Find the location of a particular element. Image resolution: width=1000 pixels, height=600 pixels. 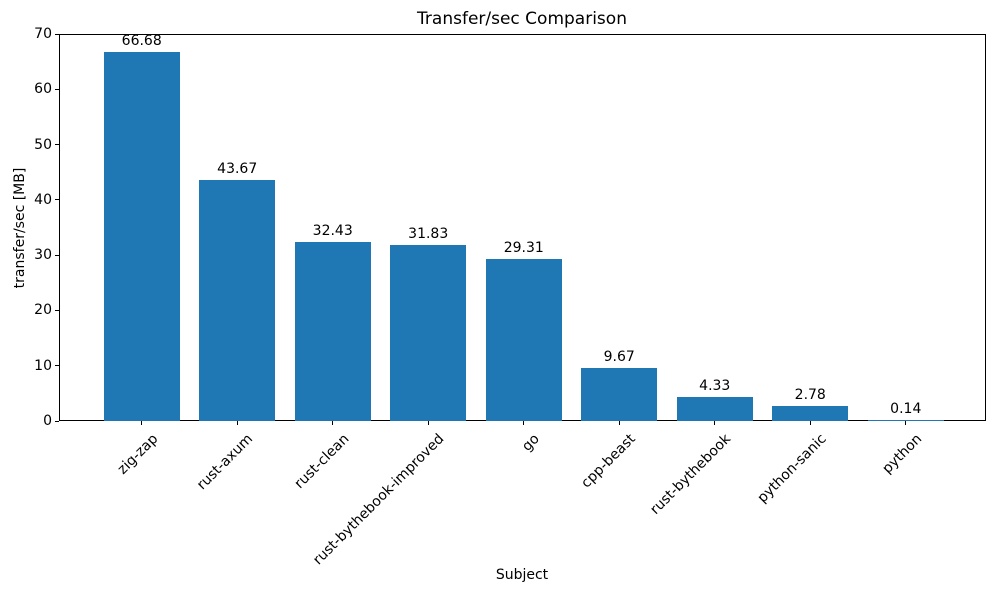

x-tick-label: zig-zap is located at coordinates (138, 454).